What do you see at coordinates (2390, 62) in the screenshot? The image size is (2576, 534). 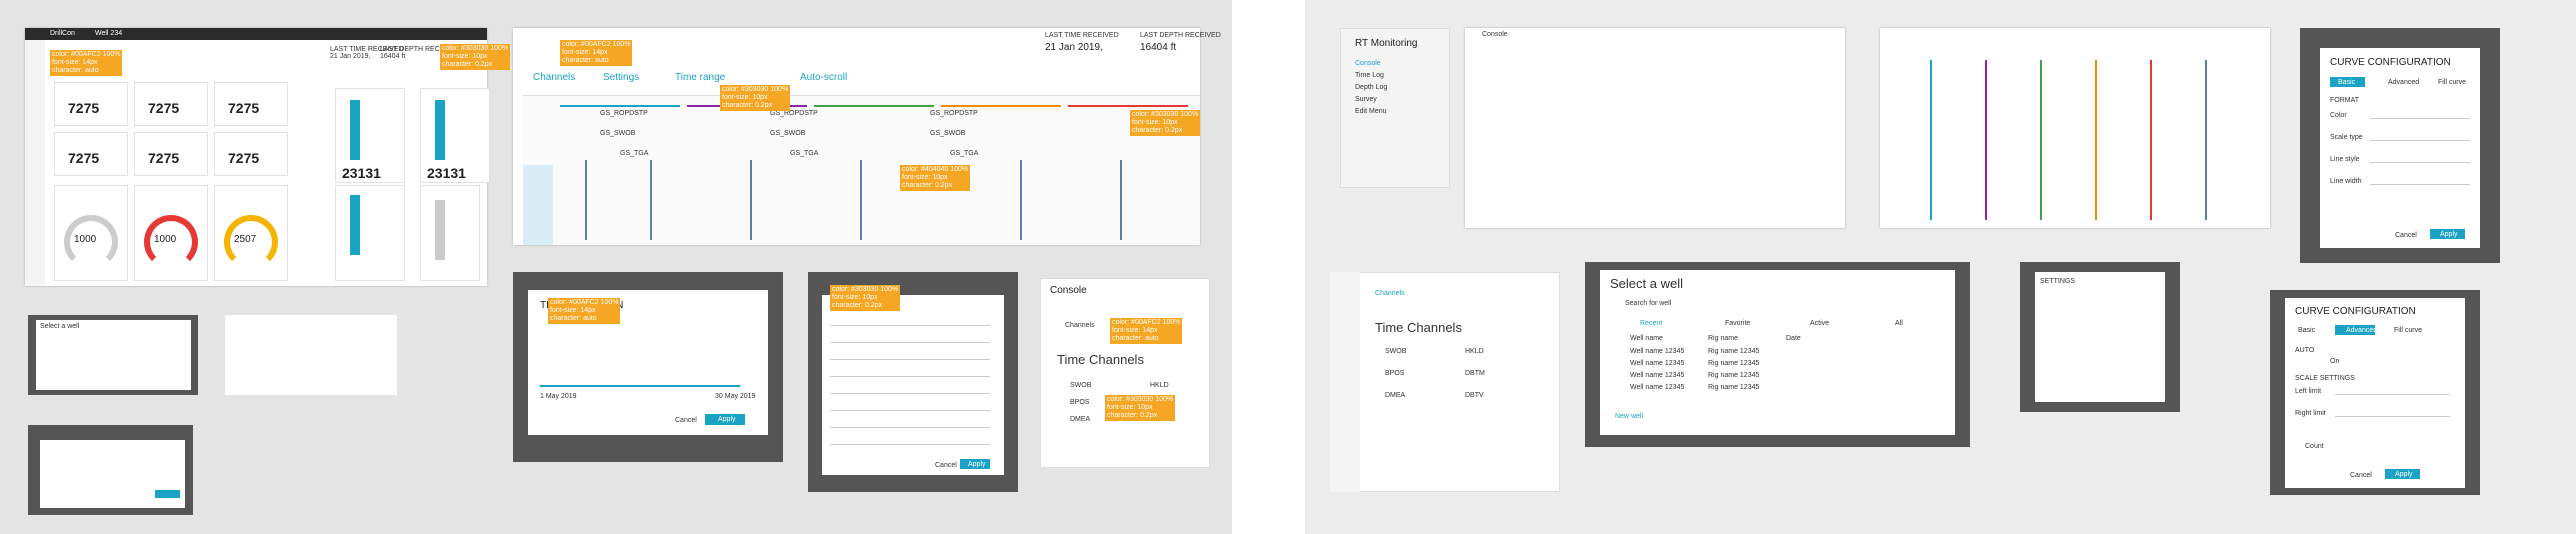 I see `modal-title: CURVE CONFIGURATION` at bounding box center [2390, 62].